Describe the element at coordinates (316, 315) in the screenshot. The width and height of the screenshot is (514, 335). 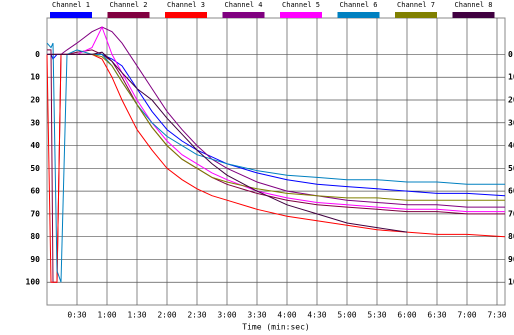
I see `x-tick-label: 4:30` at that location.